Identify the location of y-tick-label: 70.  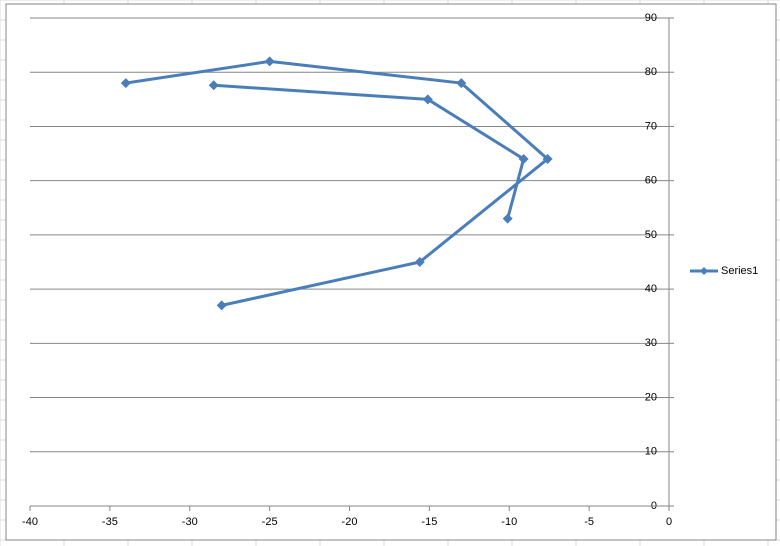
(651, 126).